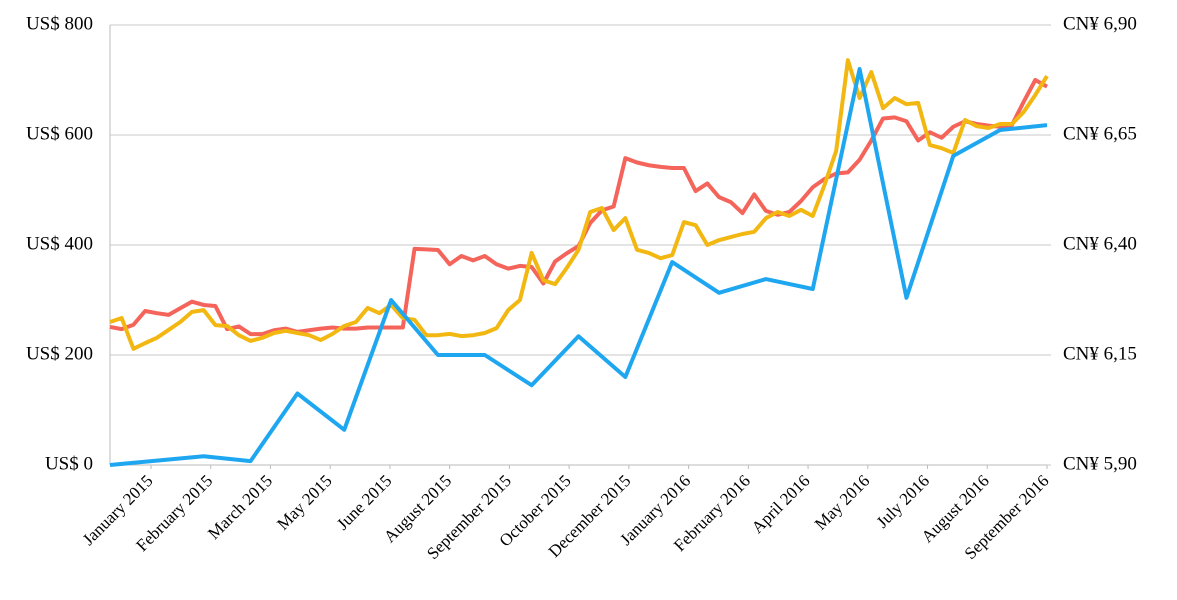  Describe the element at coordinates (59, 23) in the screenshot. I see `y-tick-label: US$ 800` at that location.